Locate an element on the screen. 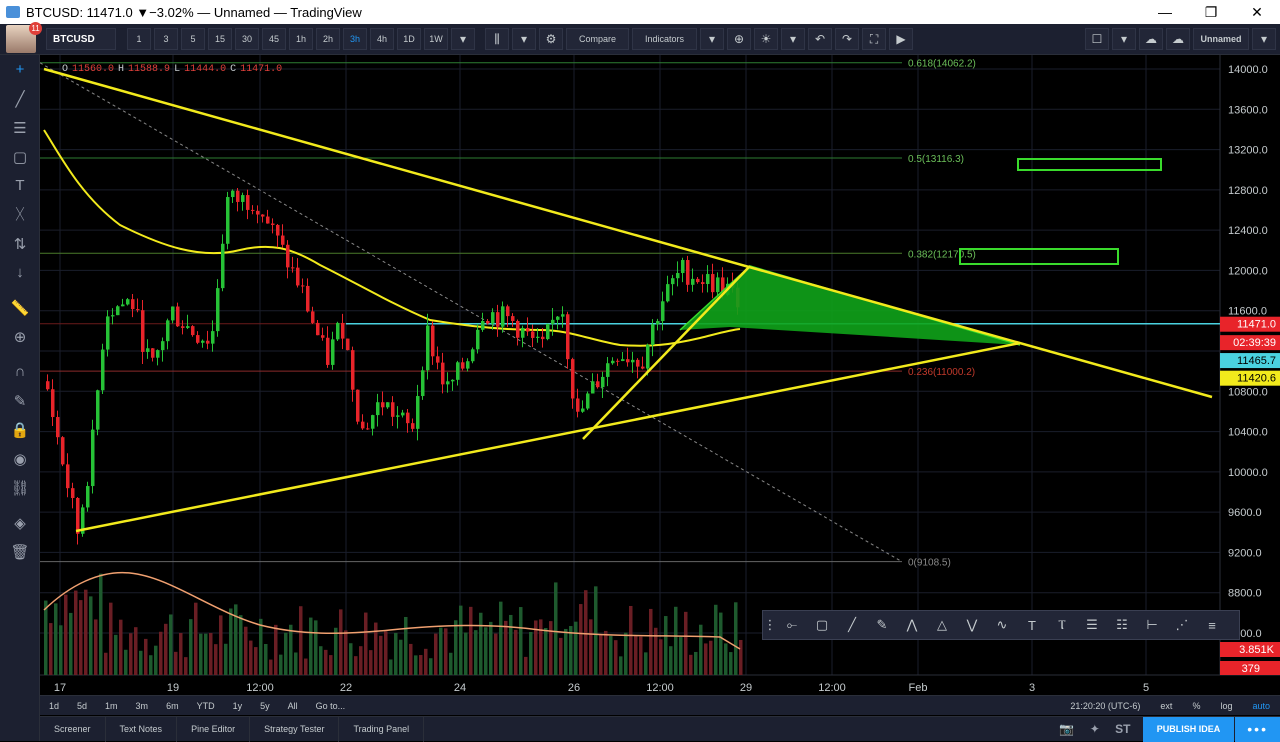  close-button: ✕ is located at coordinates (1257, 11).